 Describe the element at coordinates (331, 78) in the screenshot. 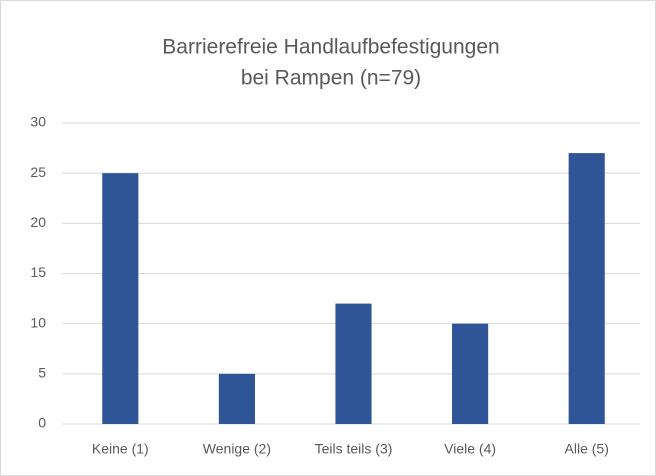

I see `chart-title: bei Rampen (n=79)` at that location.